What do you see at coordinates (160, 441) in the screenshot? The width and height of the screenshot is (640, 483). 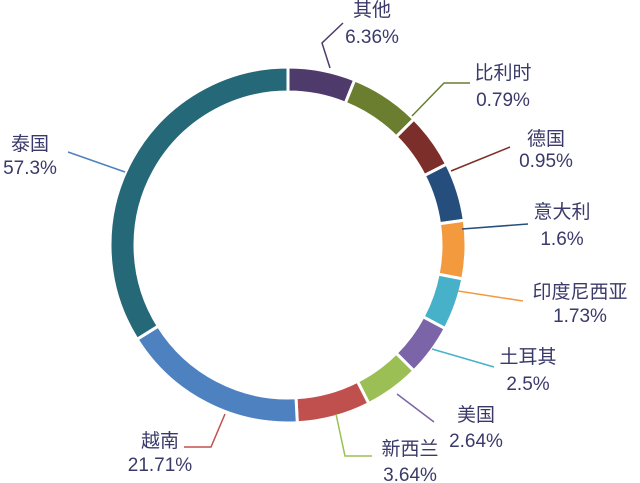 I see `slice-label-越南: 越南` at bounding box center [160, 441].